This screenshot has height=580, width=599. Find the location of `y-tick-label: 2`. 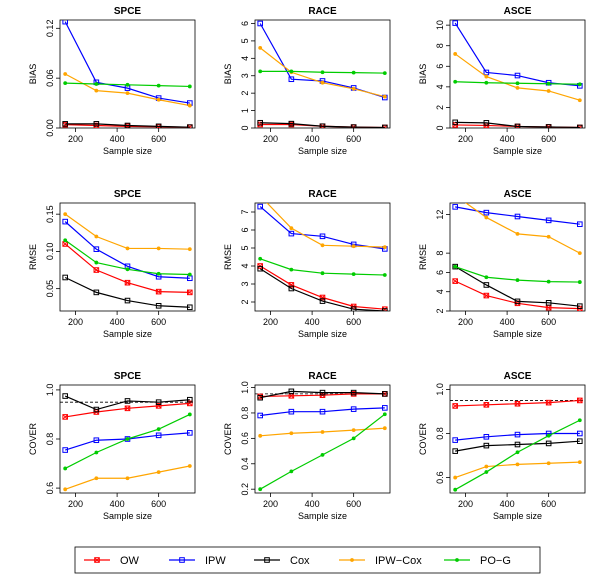

y-tick-label: 2 is located at coordinates (440, 310).